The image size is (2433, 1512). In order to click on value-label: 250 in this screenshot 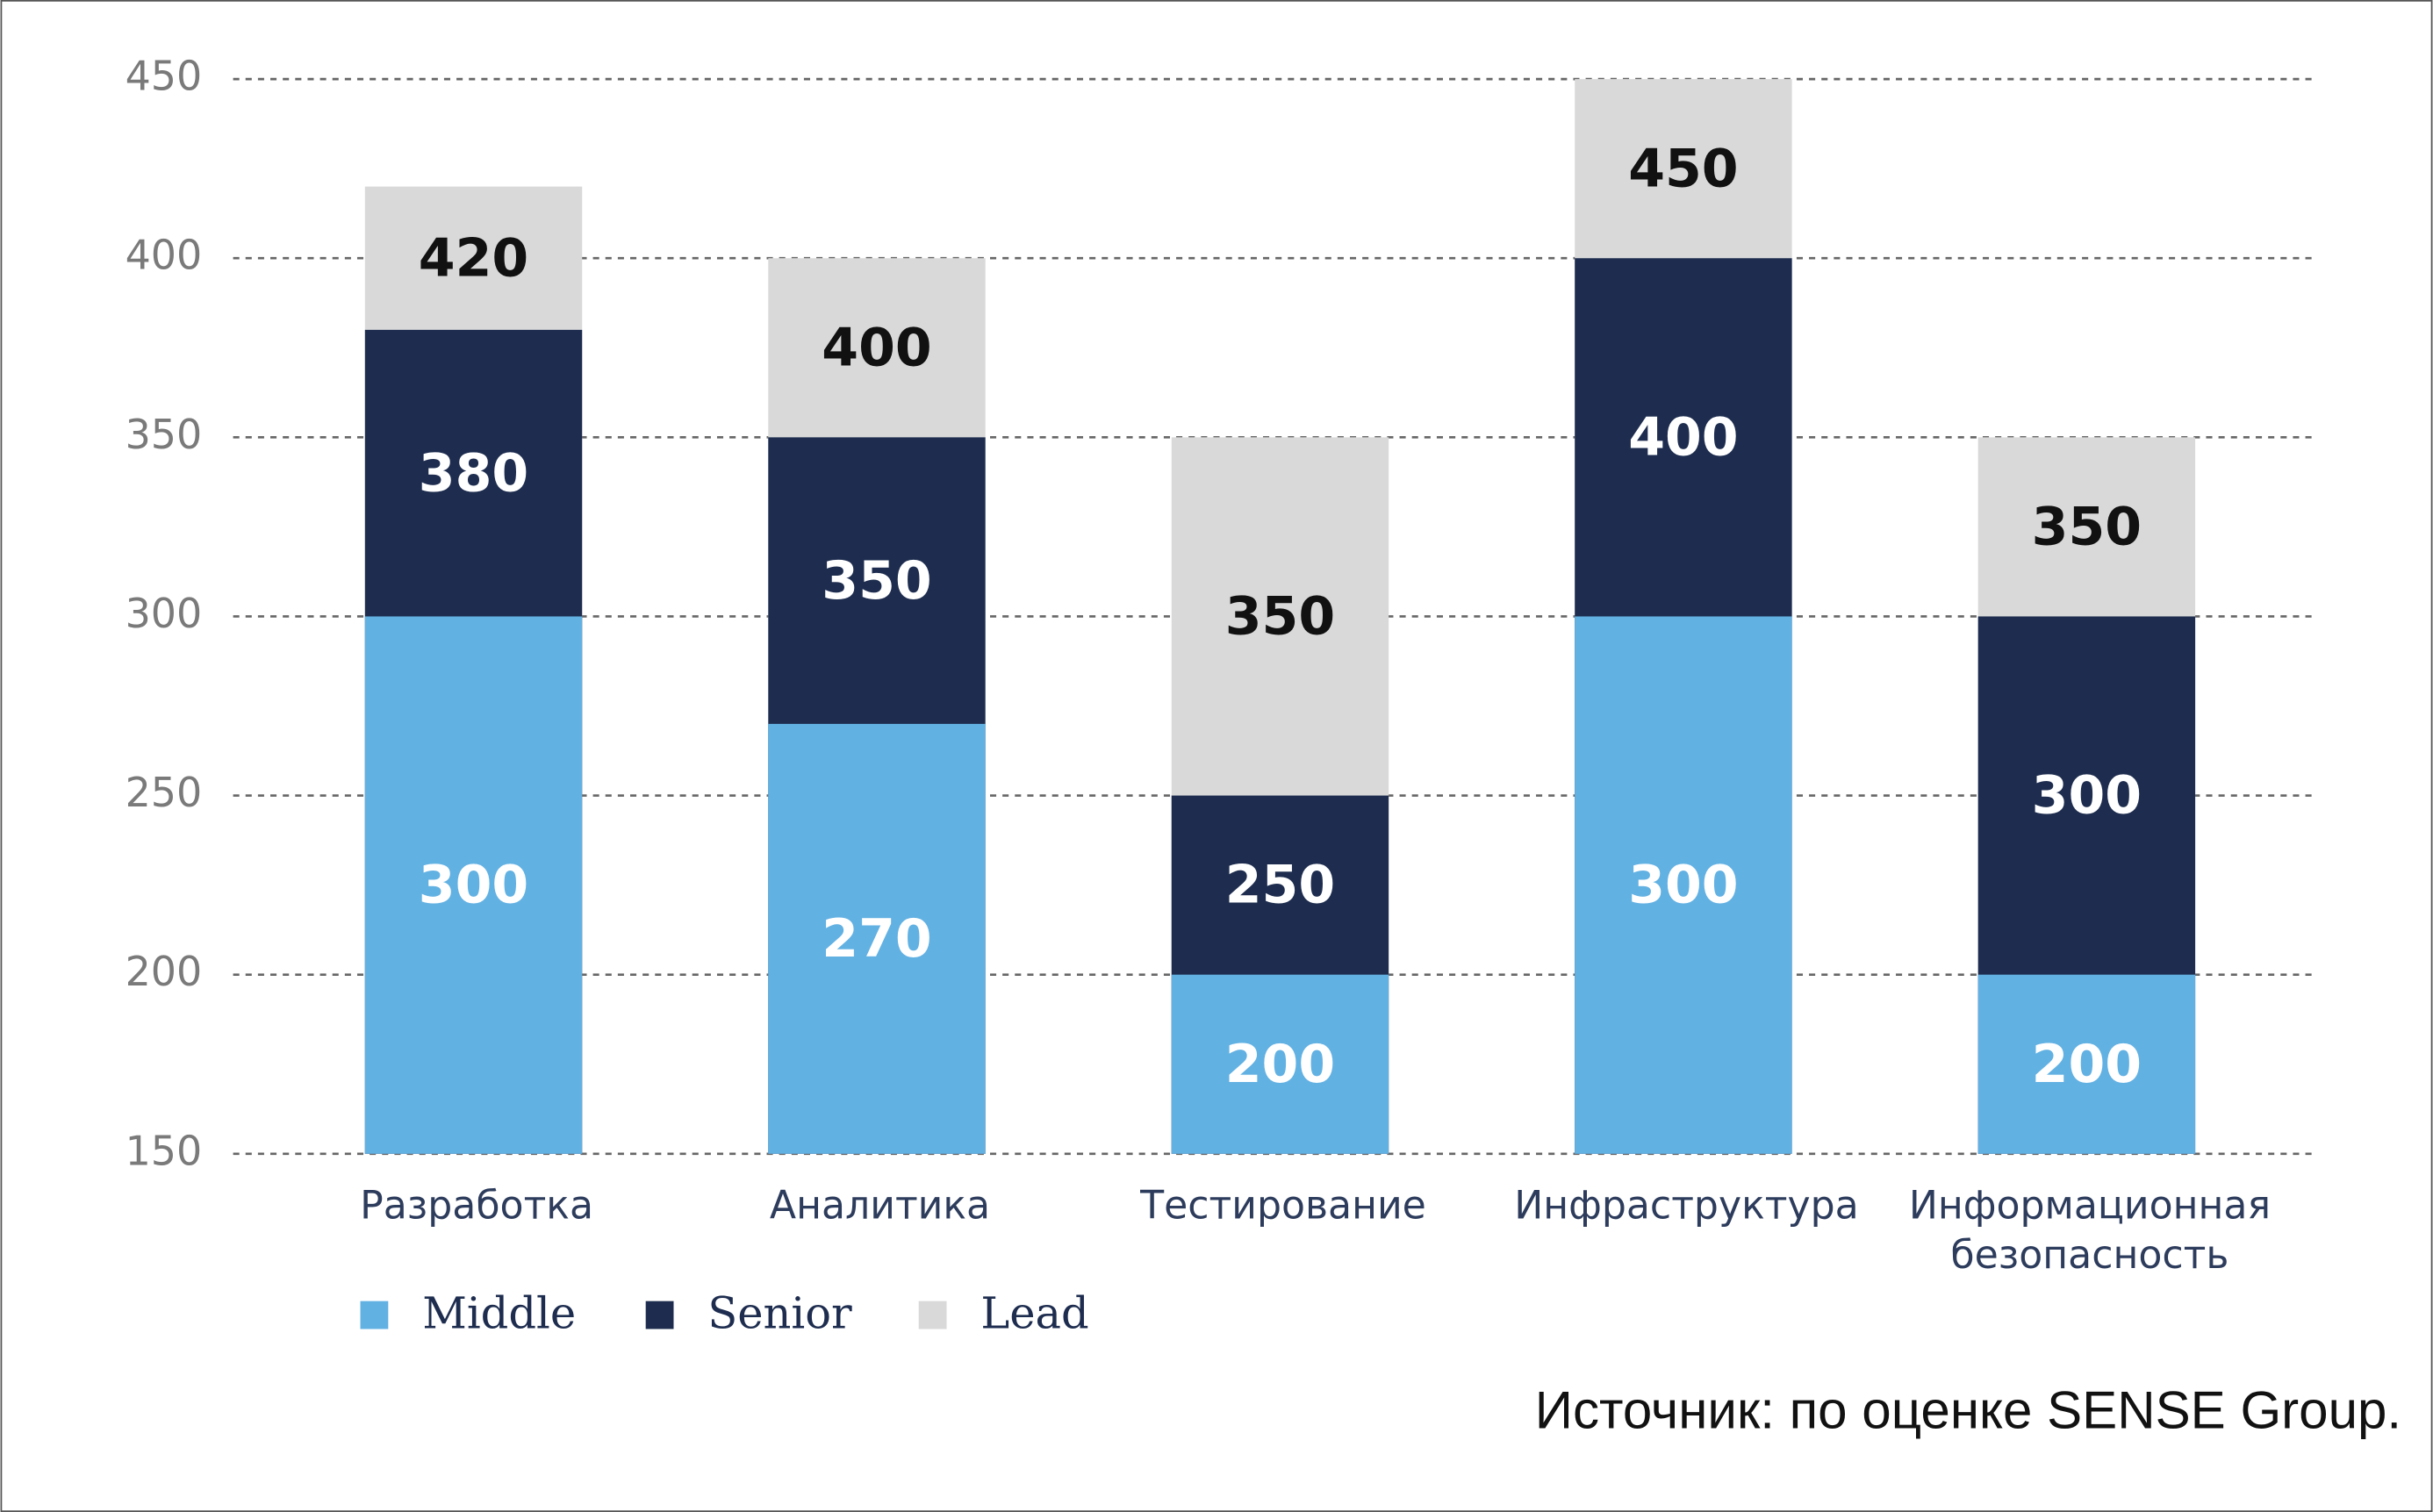, I will do `click(1280, 886)`.